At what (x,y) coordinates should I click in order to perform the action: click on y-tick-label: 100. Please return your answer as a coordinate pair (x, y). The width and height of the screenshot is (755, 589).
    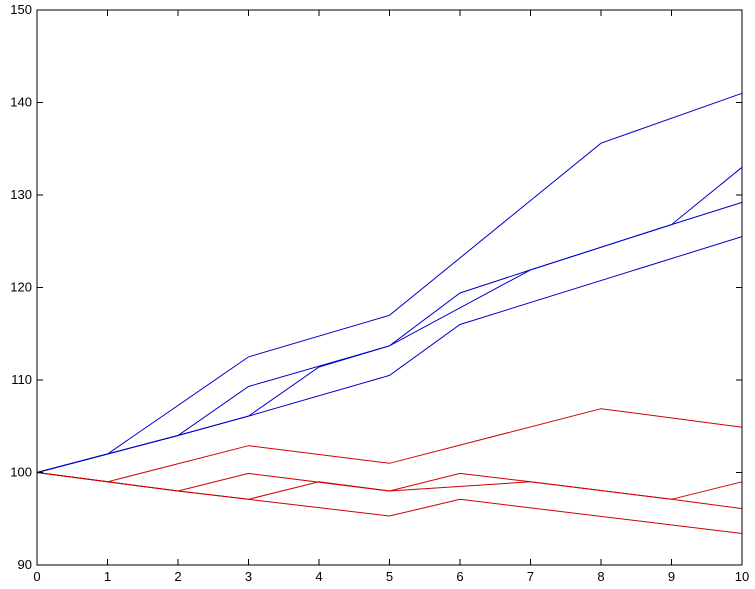
    Looking at the image, I should click on (21, 472).